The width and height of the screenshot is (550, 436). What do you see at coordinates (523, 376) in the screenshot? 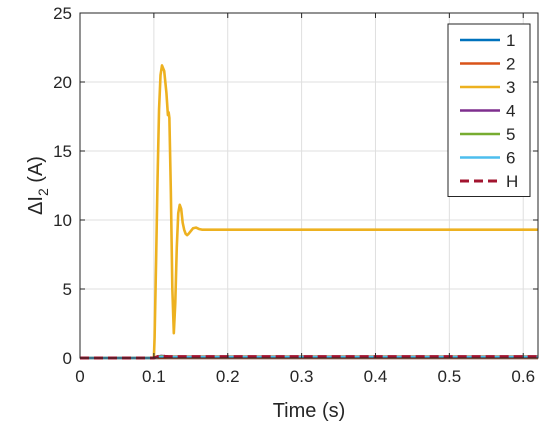
I see `x-tick-label: 0.6` at bounding box center [523, 376].